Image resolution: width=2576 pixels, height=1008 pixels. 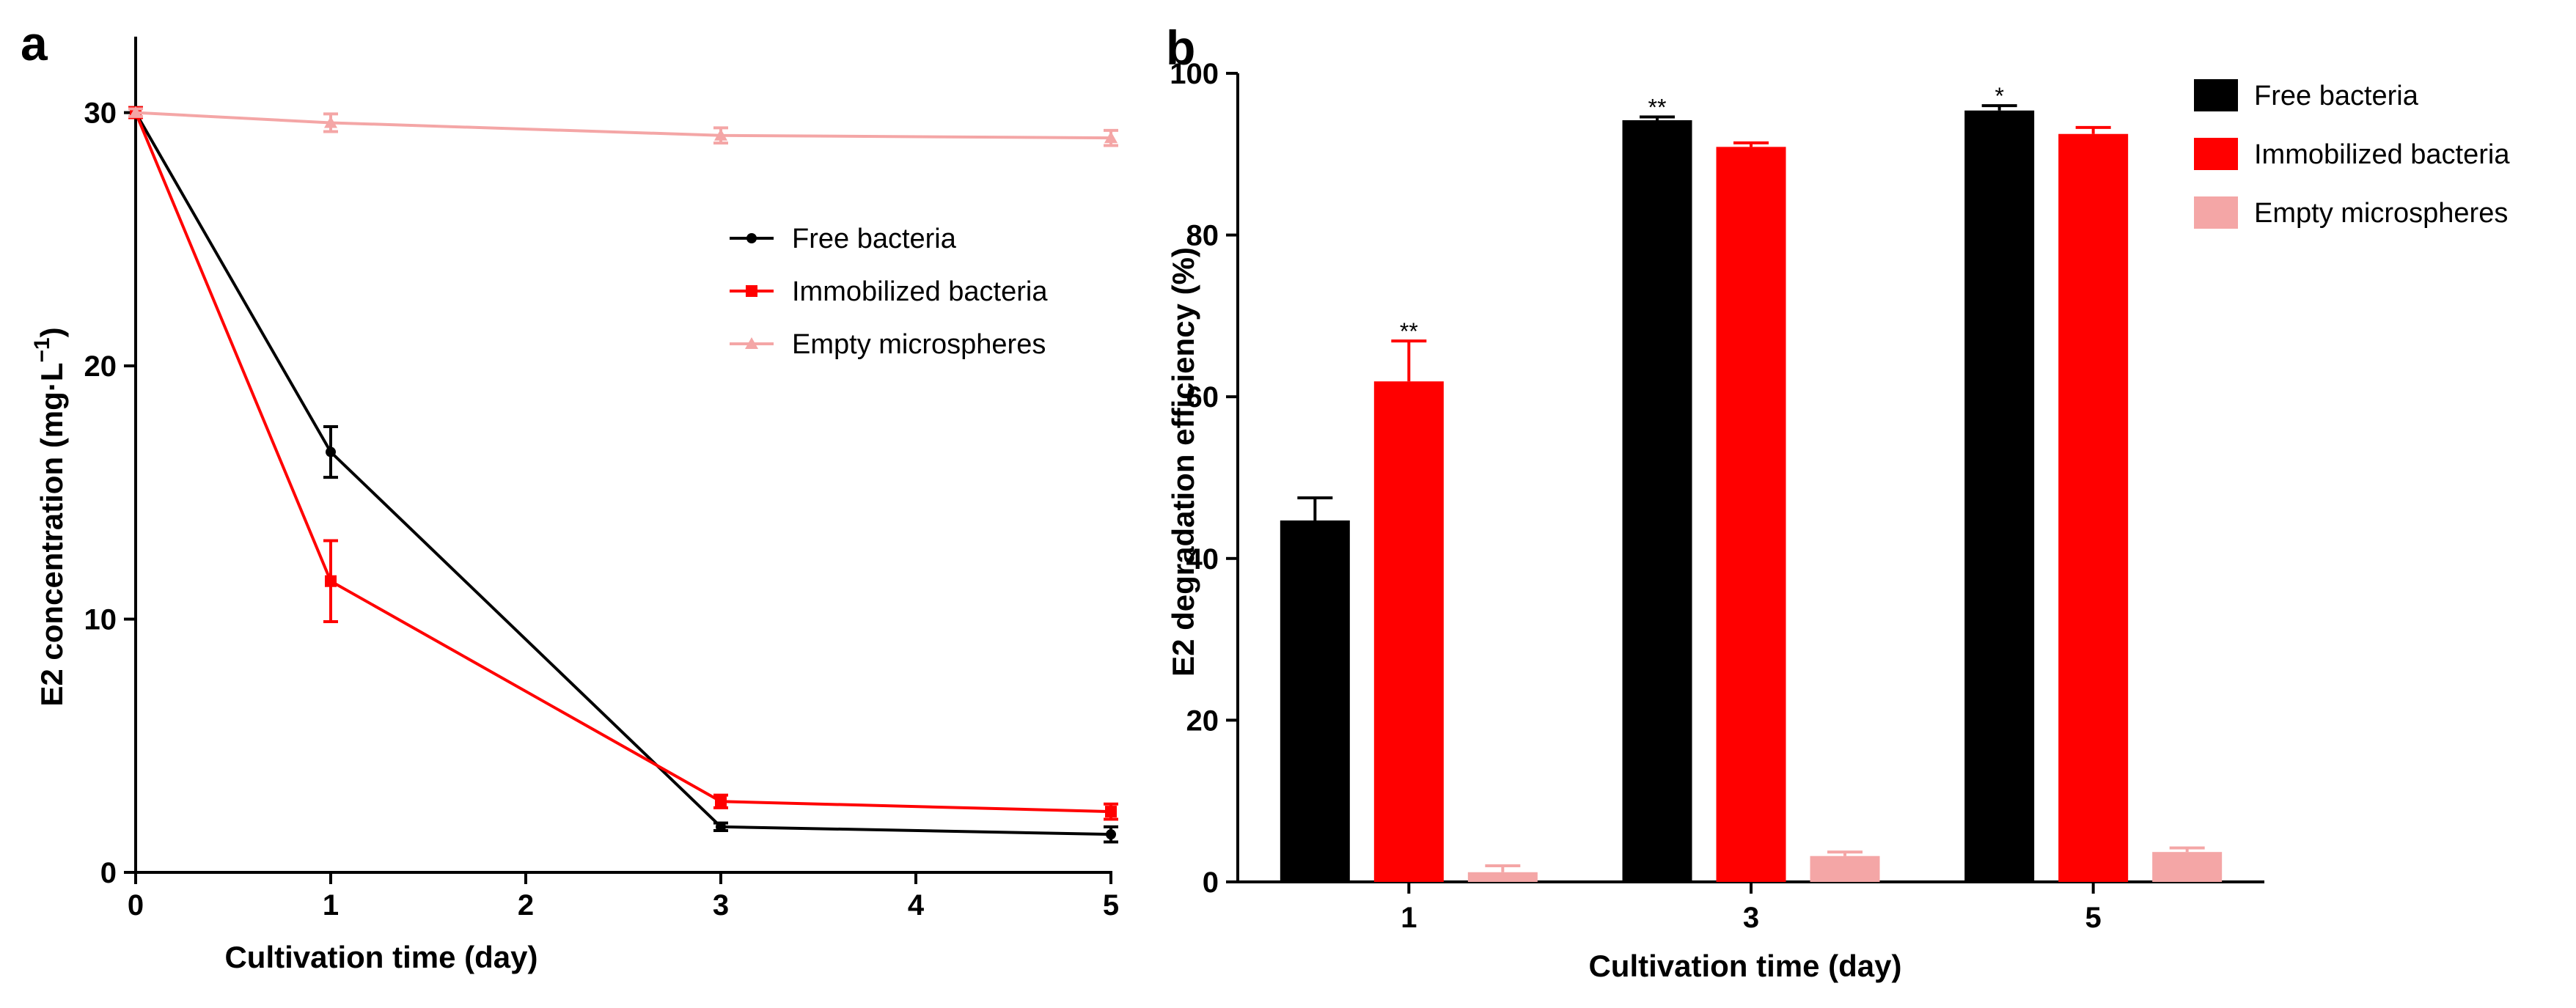 What do you see at coordinates (42, 350) in the screenshot?
I see `panel-a-y-axis-title-sup: −1` at bounding box center [42, 350].